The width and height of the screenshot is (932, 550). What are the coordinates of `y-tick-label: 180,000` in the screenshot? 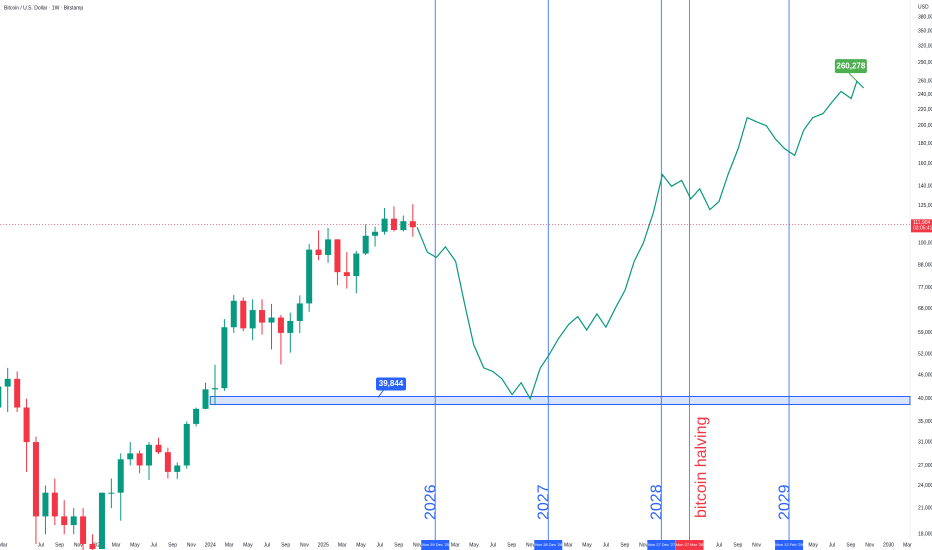 It's located at (925, 144).